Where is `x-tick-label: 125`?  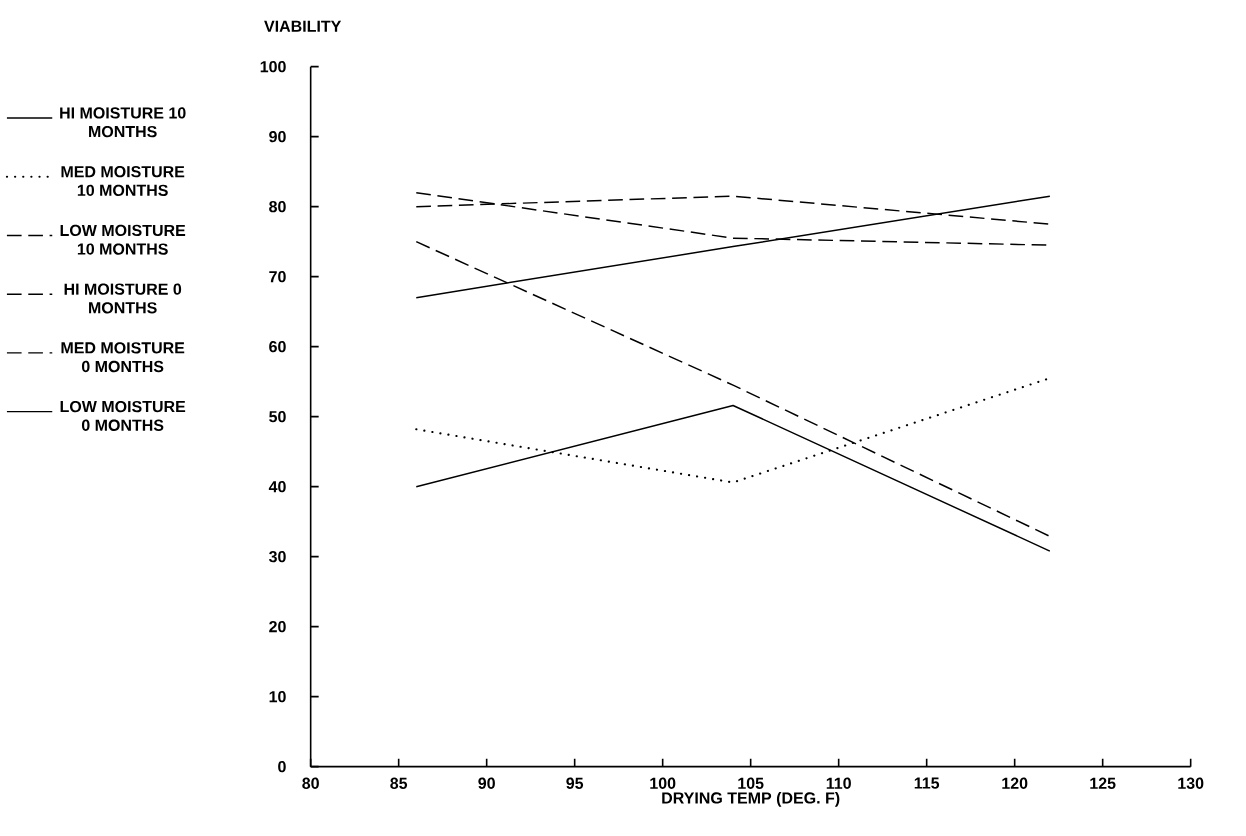
x-tick-label: 125 is located at coordinates (1103, 783).